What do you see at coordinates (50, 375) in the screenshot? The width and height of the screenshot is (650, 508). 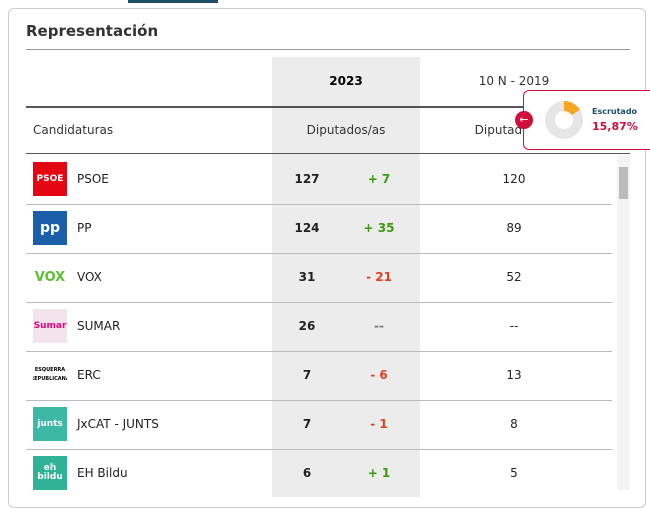 I see `party-logo: ESQUERRA REPUBLICANA` at bounding box center [50, 375].